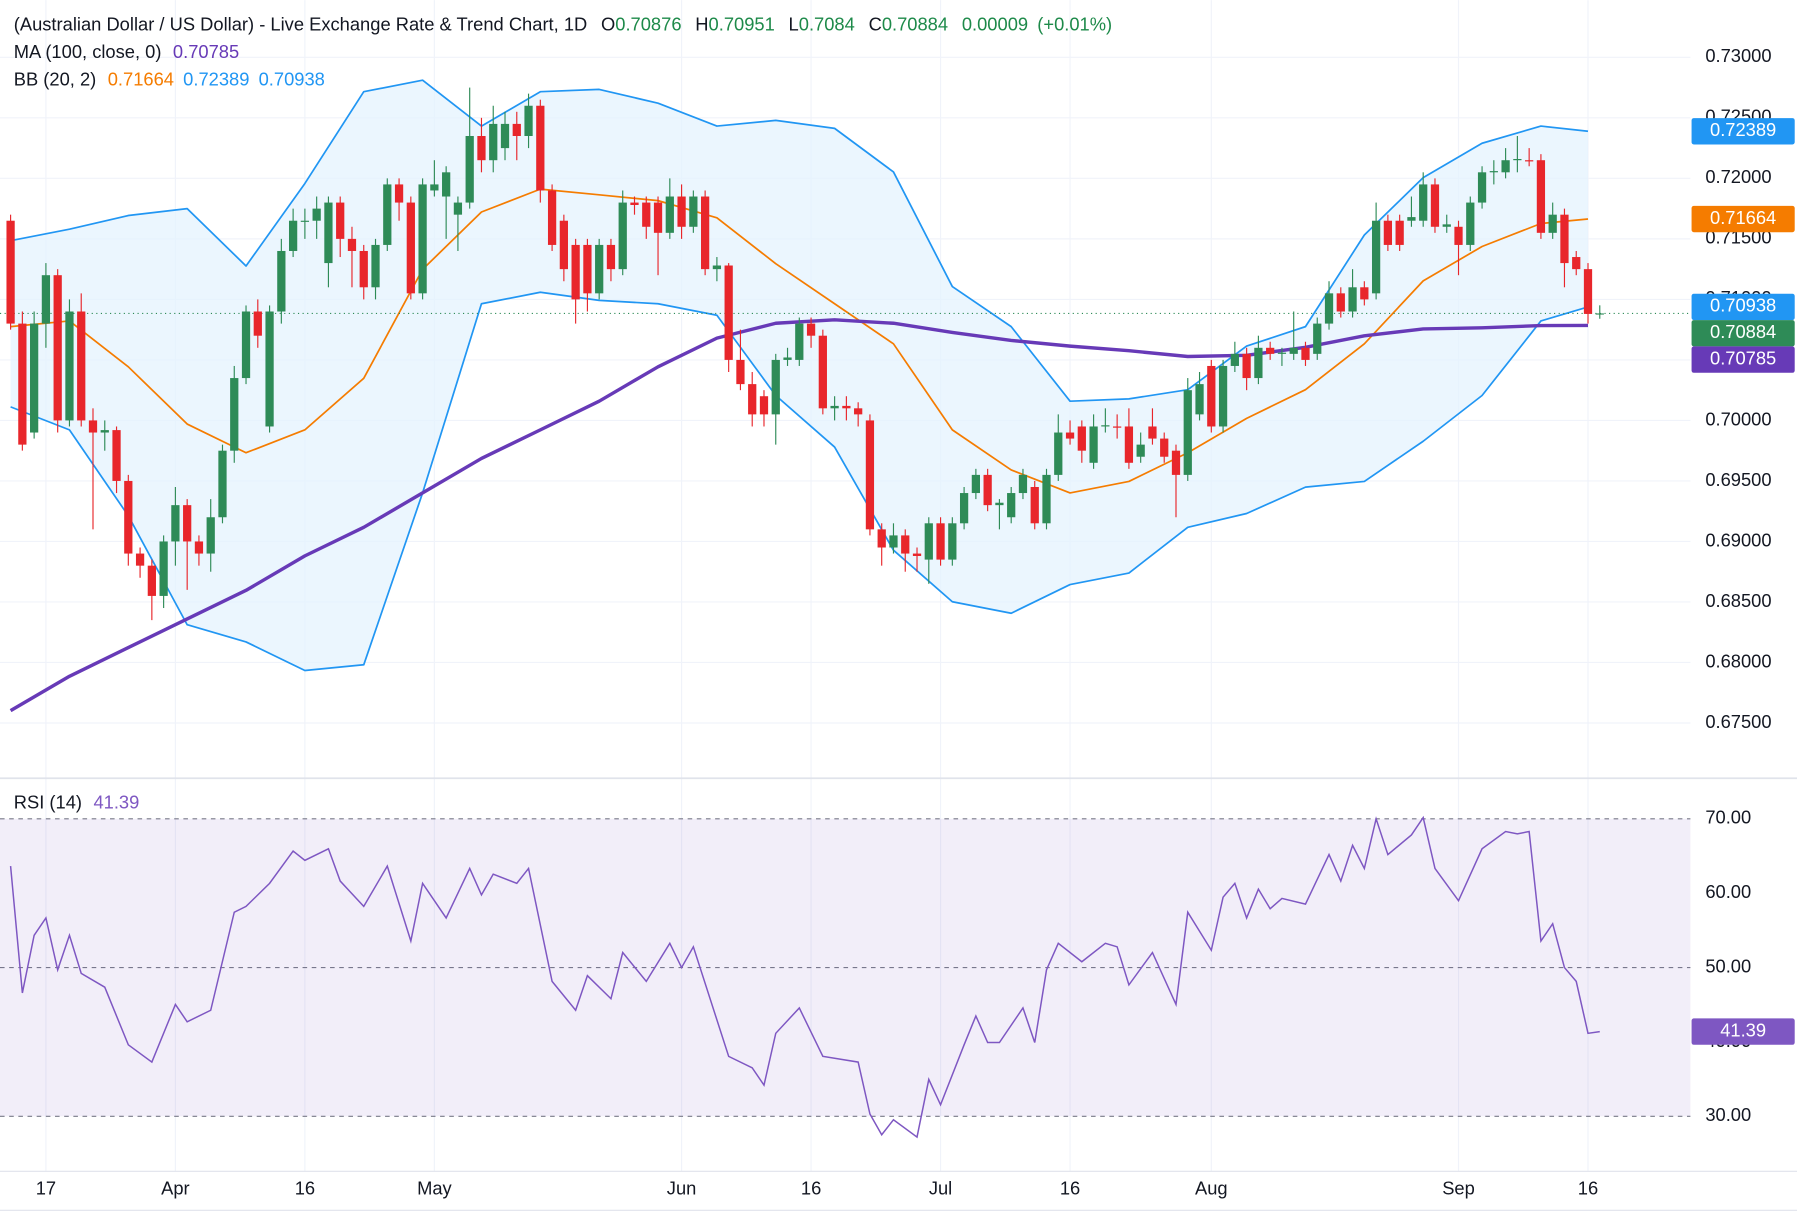  I want to click on x-tick-label: Sep, so click(1458, 1188).